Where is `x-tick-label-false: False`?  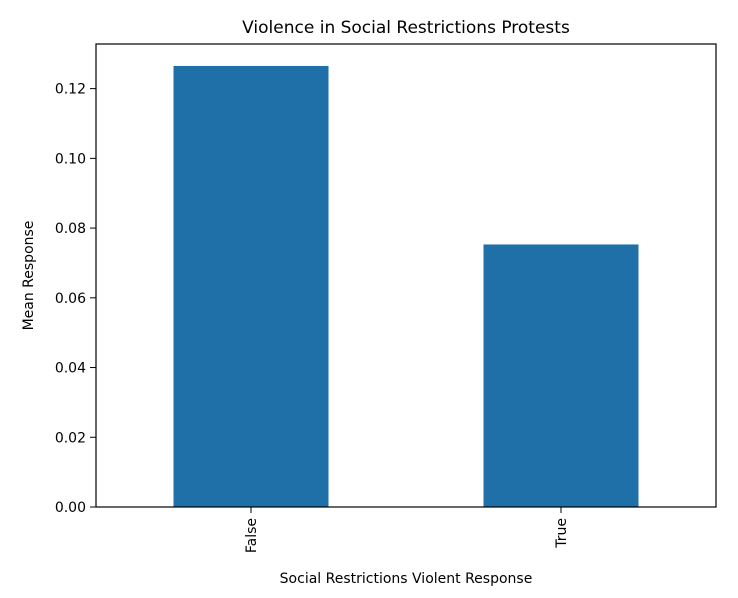
x-tick-label-false: False is located at coordinates (252, 535).